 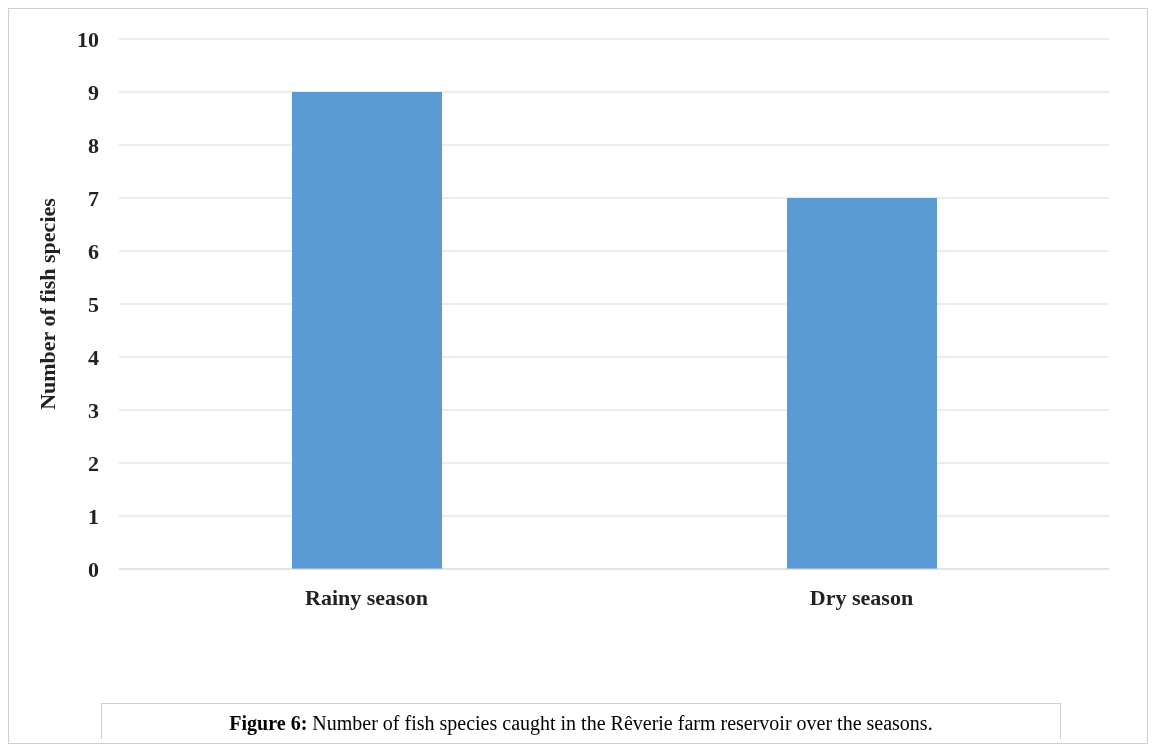 I want to click on y-tick-label: 6, so click(x=93, y=251).